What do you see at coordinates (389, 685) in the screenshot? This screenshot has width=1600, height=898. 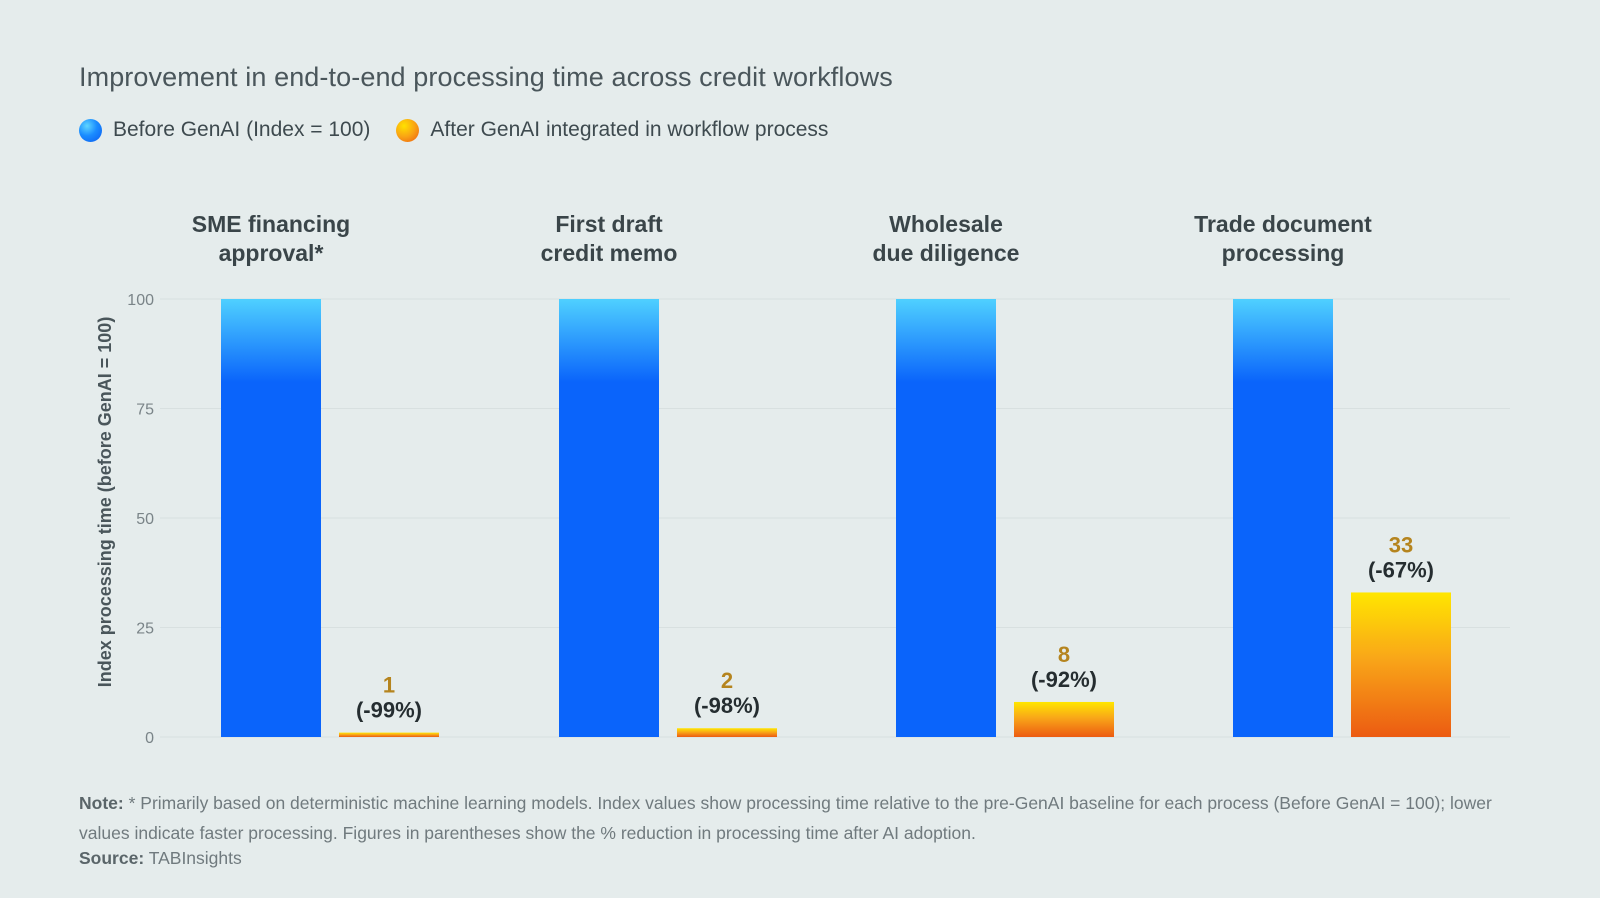 I see `data-label-value-1: 1` at bounding box center [389, 685].